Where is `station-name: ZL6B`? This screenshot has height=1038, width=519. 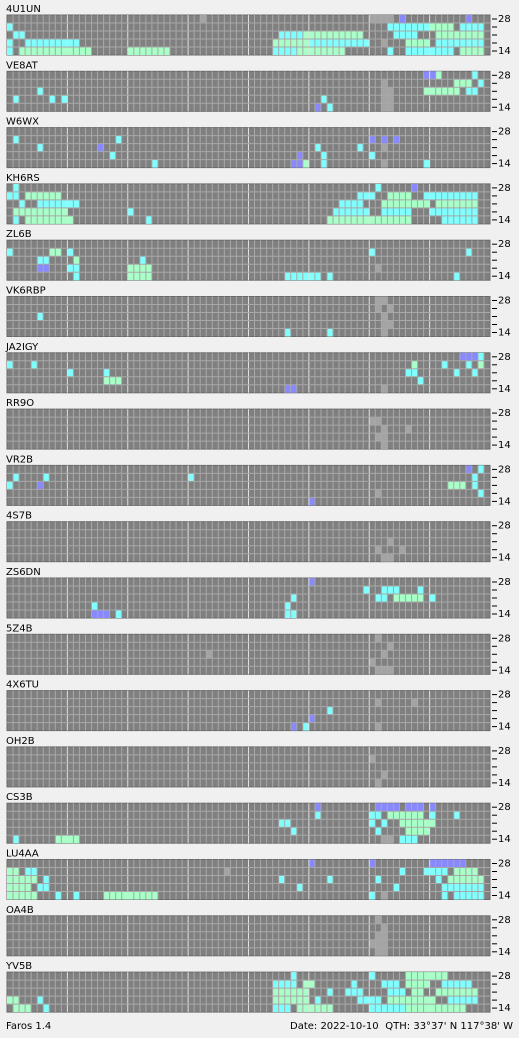
station-name: ZL6B is located at coordinates (19, 234).